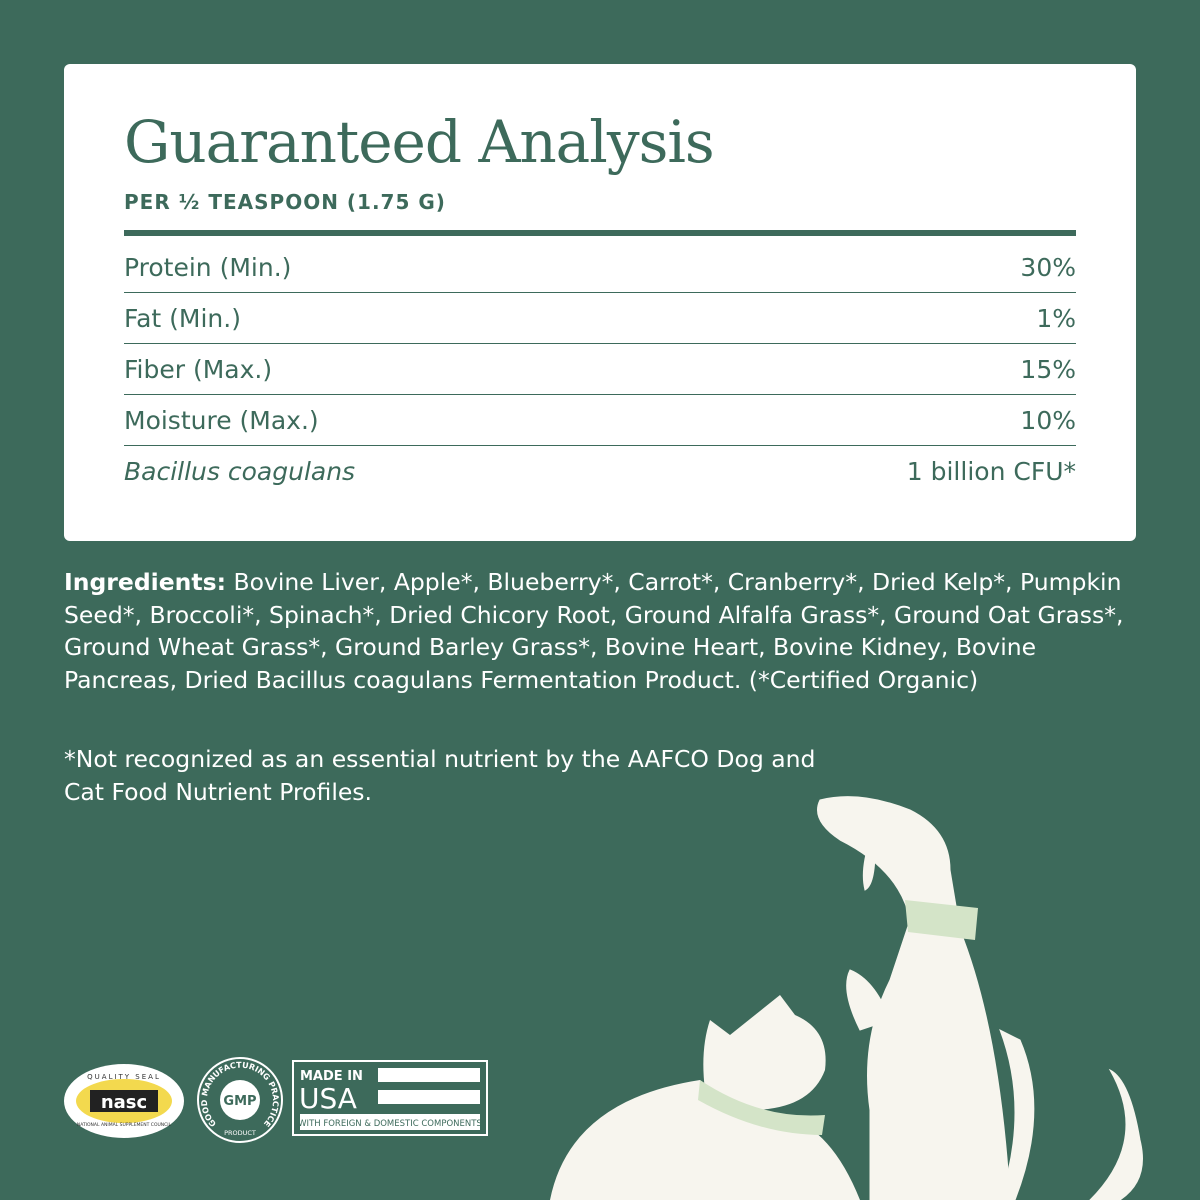  What do you see at coordinates (600, 318) in the screenshot?
I see `table-row: Fat (Min.) 1%` at bounding box center [600, 318].